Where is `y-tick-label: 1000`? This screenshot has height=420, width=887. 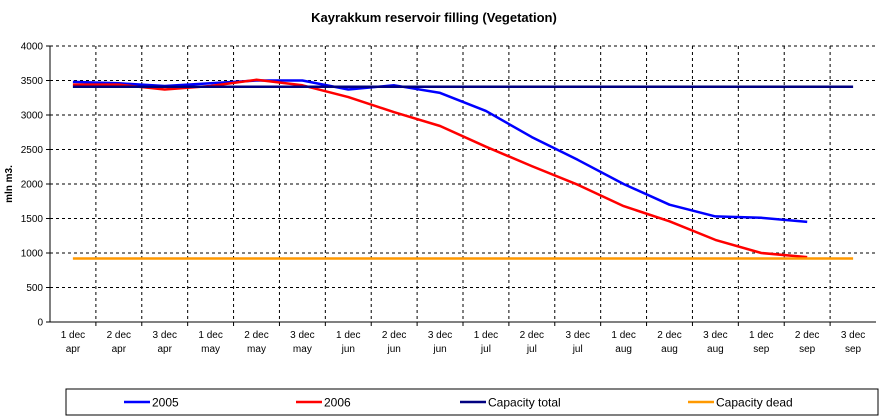
y-tick-label: 1000 is located at coordinates (32, 254).